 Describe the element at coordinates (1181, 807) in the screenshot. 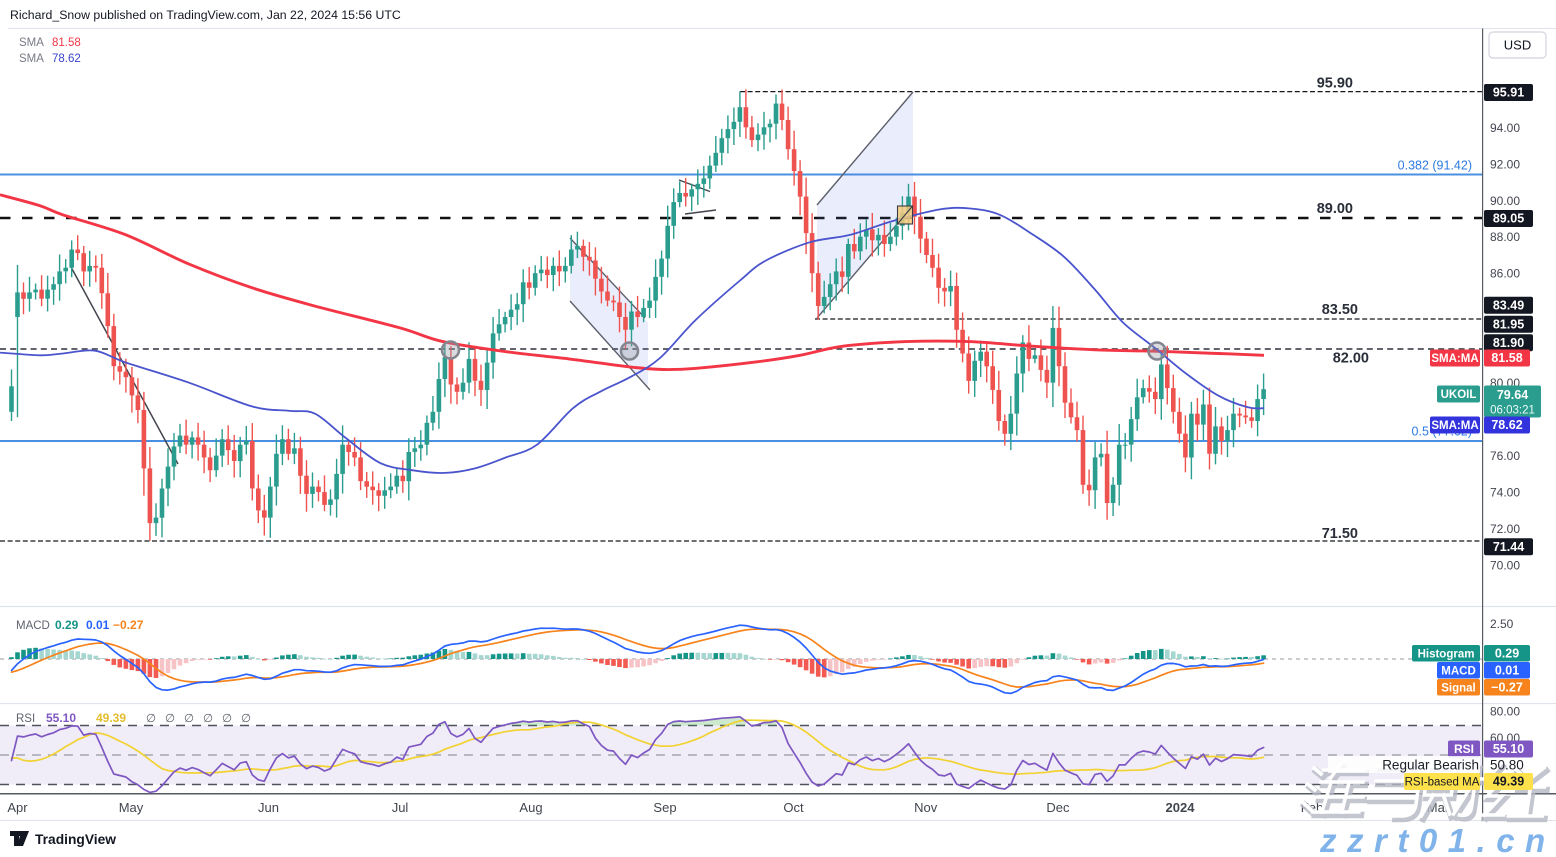

I see `svg-text: 2024` at that location.